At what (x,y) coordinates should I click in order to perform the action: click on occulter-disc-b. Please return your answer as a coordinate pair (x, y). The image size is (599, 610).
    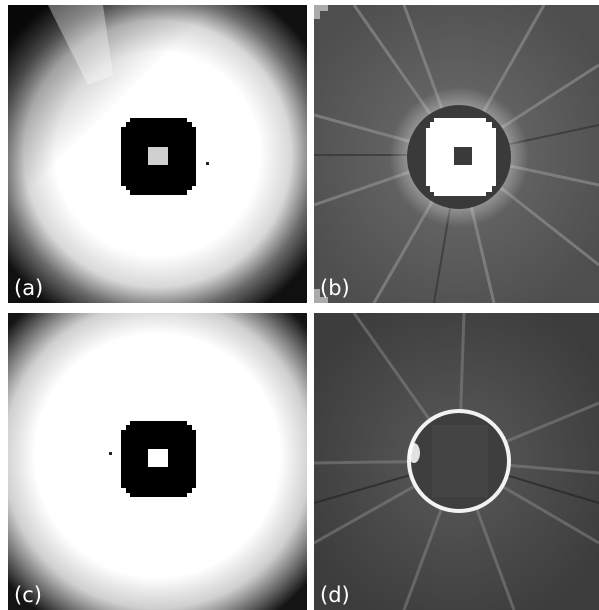
    Looking at the image, I should click on (461, 157).